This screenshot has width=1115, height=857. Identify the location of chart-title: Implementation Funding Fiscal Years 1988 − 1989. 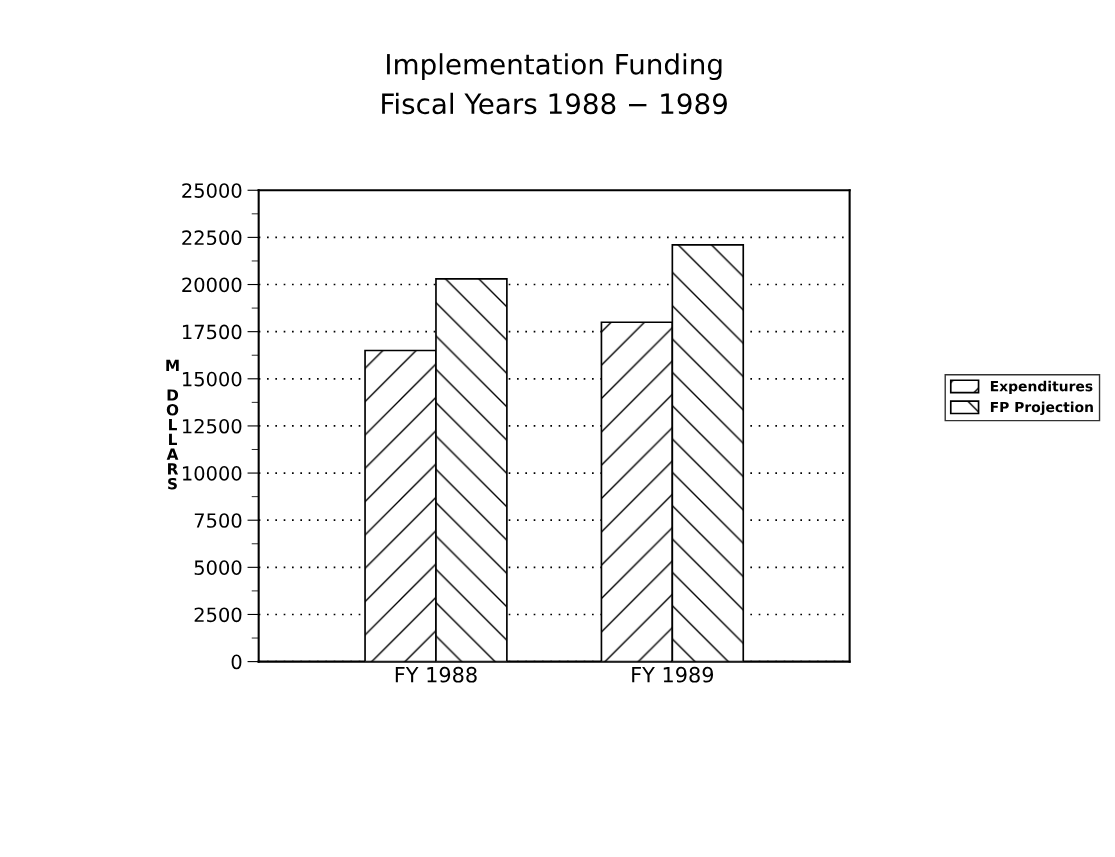
(554, 84).